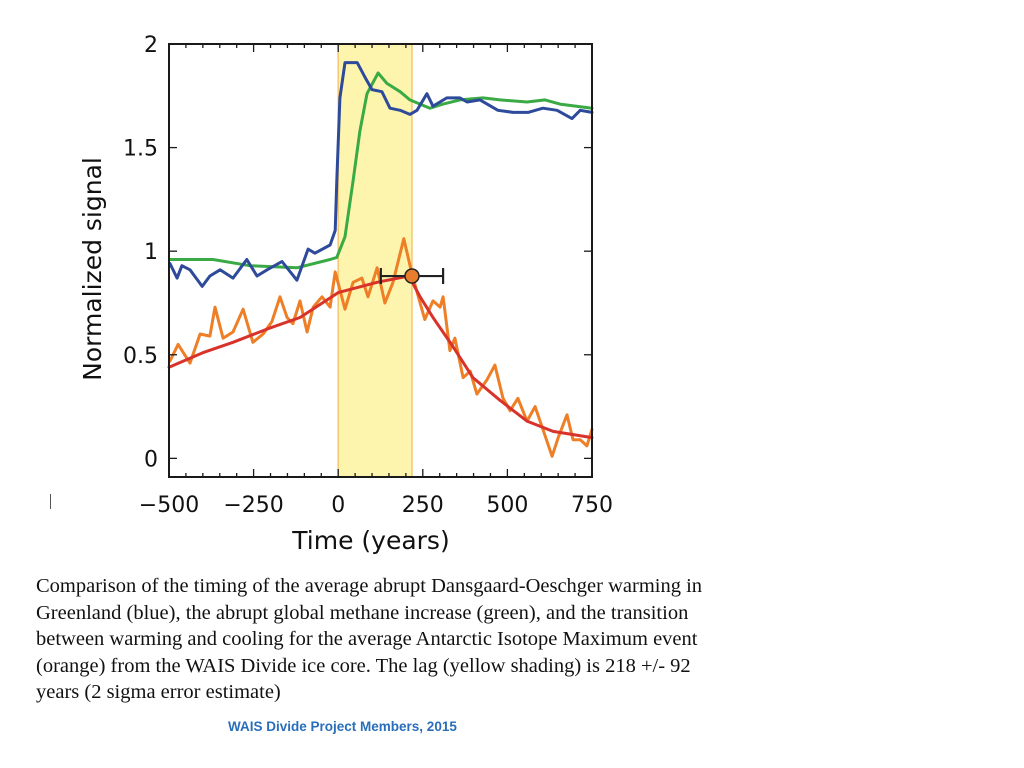 The image size is (1024, 768). Describe the element at coordinates (151, 252) in the screenshot. I see `y-tick-label: 1` at that location.